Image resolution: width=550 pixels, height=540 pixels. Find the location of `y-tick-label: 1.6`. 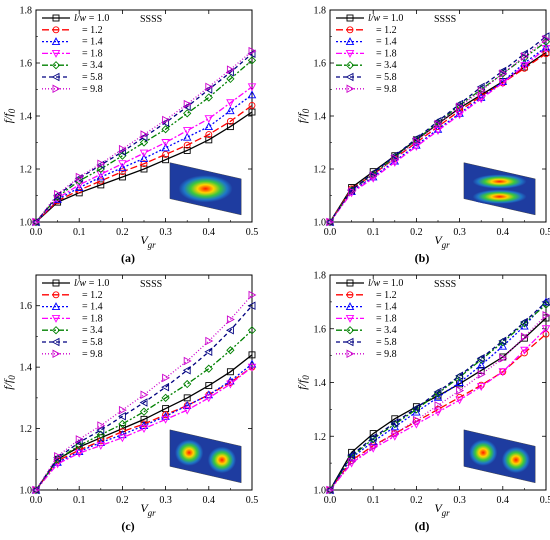

y-tick-label: 1.6 is located at coordinates (26, 64).